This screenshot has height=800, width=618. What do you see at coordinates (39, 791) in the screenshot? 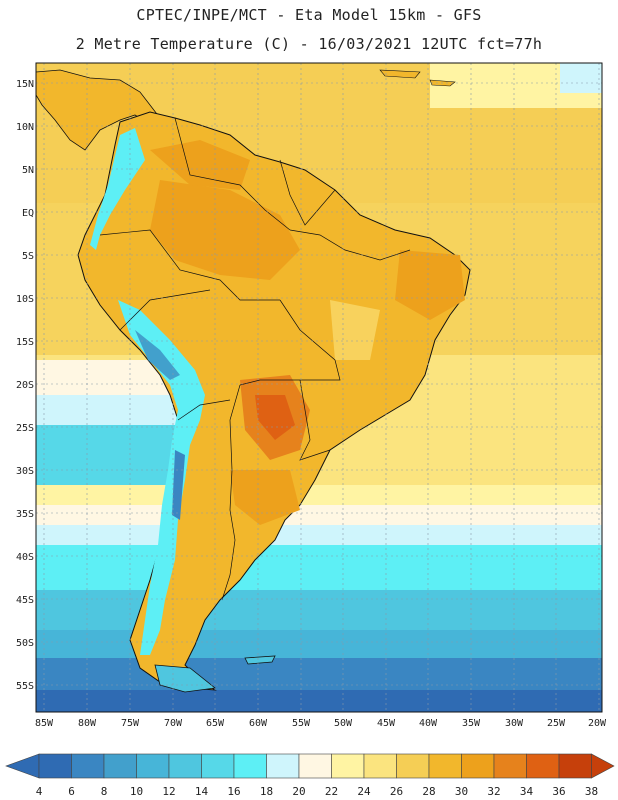
I see `legend-tick-label: 4` at bounding box center [39, 791].